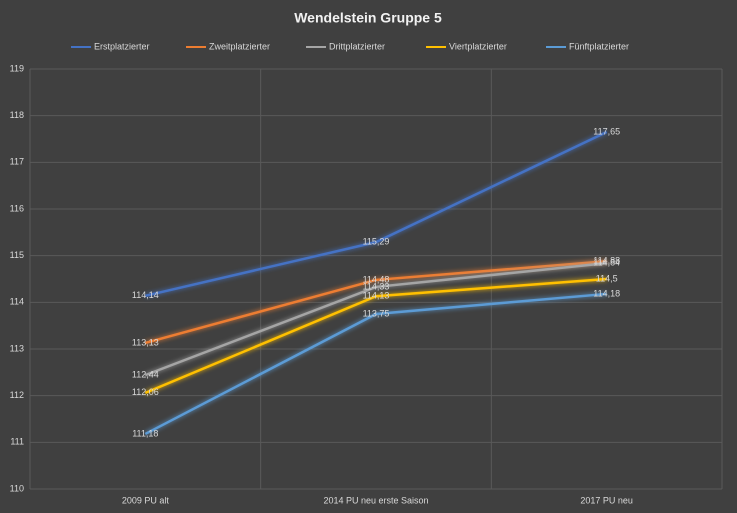  Describe the element at coordinates (376, 286) in the screenshot. I see `data-label: 114,33` at that location.